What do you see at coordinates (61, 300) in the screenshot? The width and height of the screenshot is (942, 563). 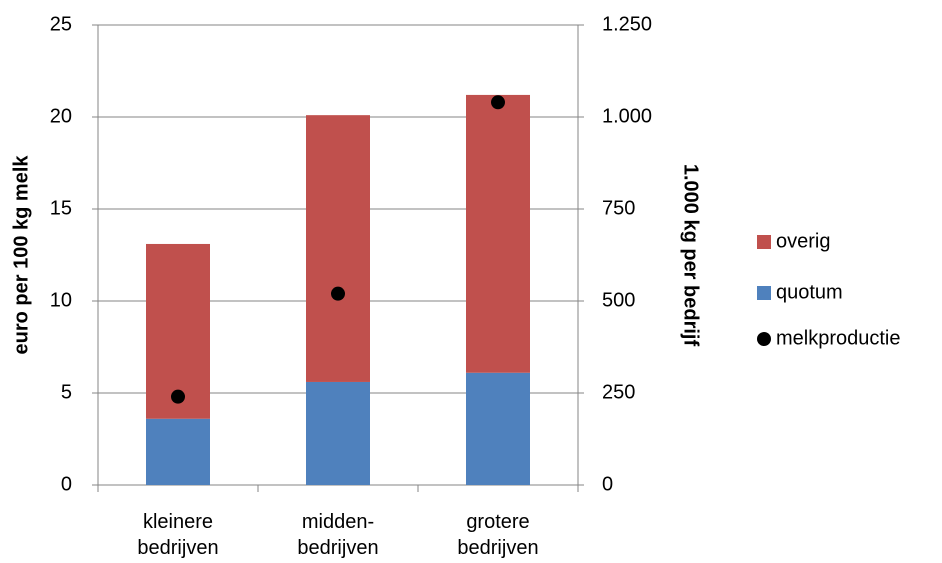 I see `y-tick-label: 10` at bounding box center [61, 300].